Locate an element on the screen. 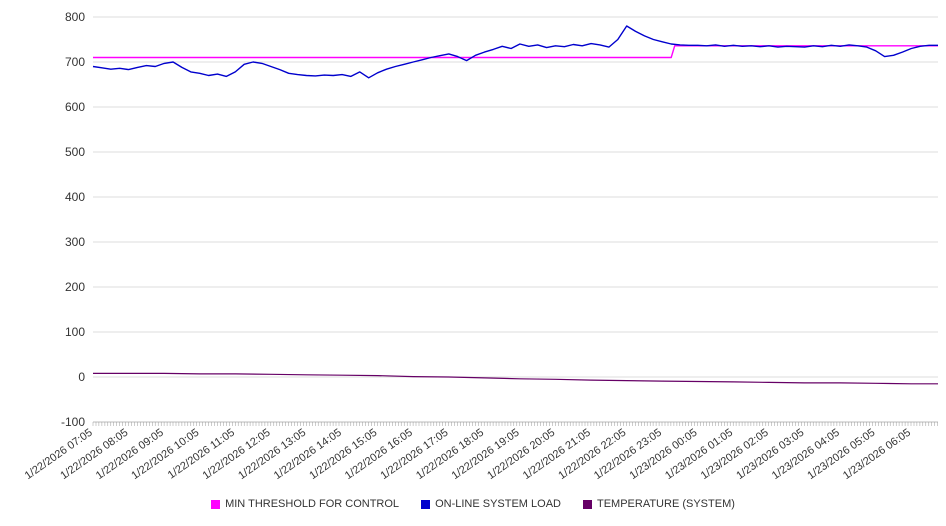 This screenshot has width=946, height=526. svg-text: 700 is located at coordinates (75, 62).